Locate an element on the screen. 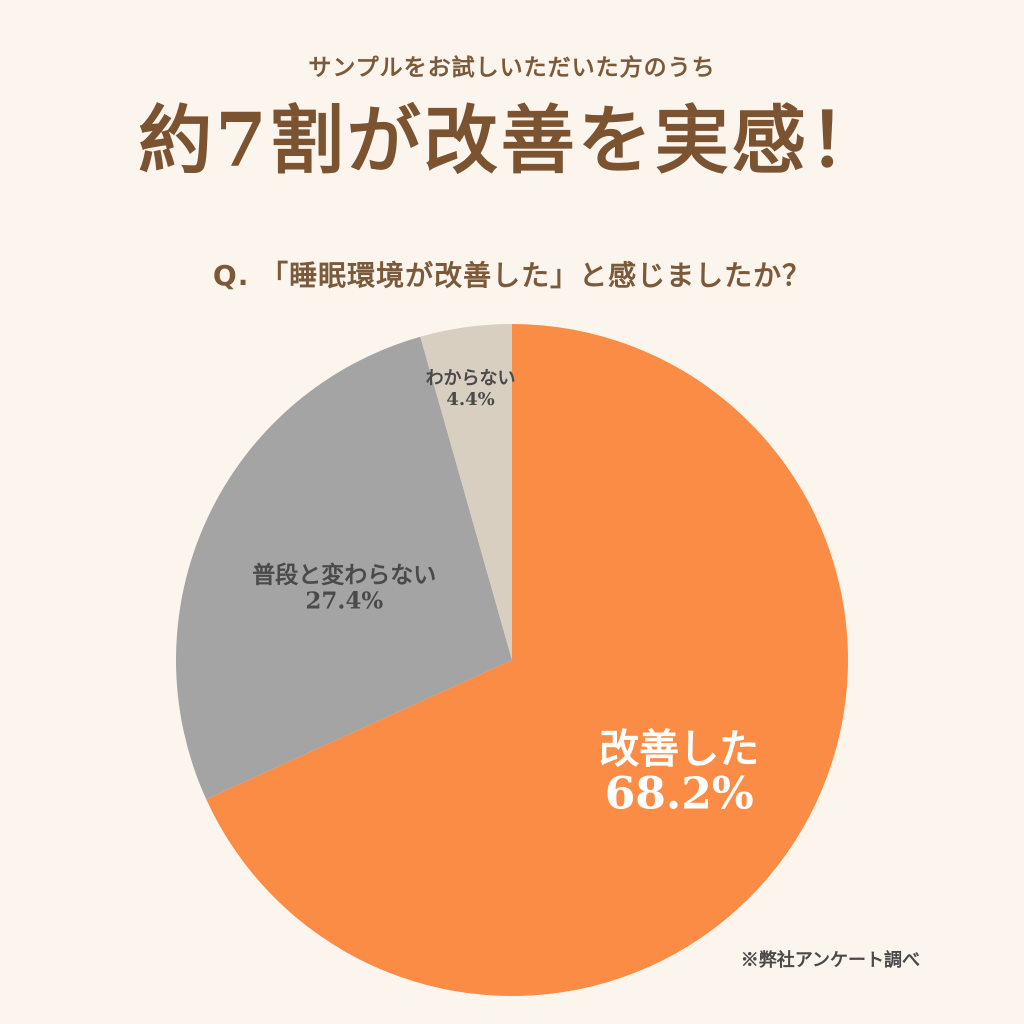 This screenshot has width=1024, height=1024. survey-question: Q. 「睡眠環境が改善した」と感じましたか？ is located at coordinates (512, 275).